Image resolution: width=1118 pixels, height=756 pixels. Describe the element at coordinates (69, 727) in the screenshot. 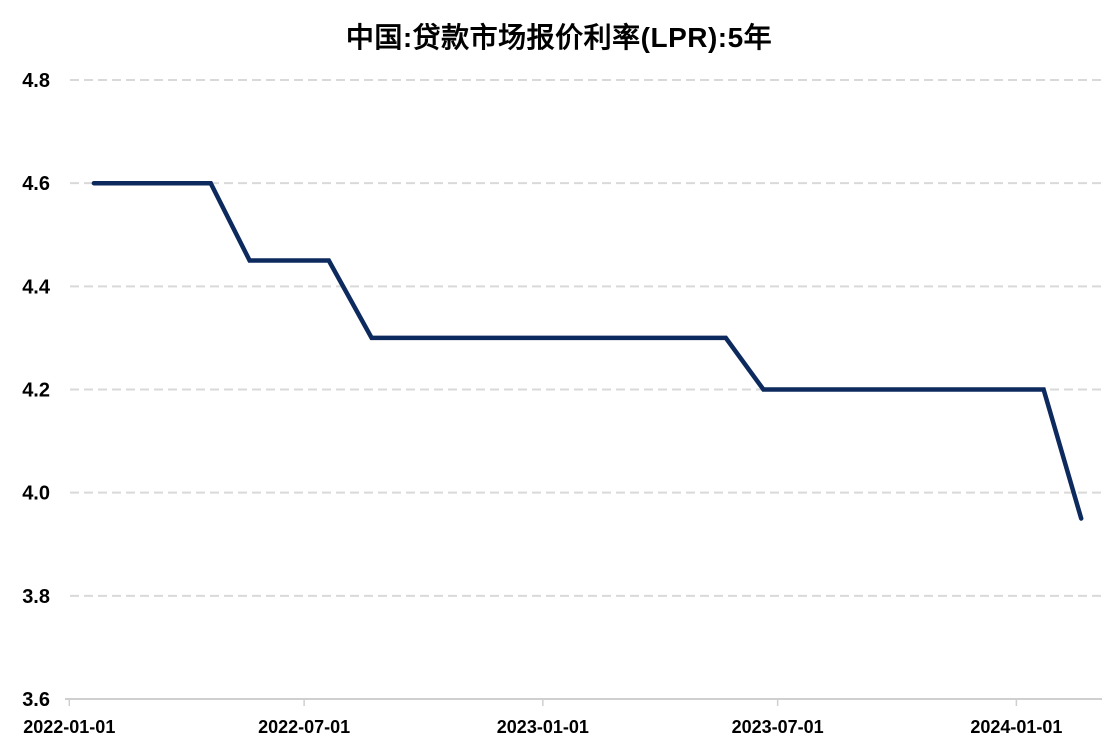

I see `x-axis-label: 2022-01-01` at that location.